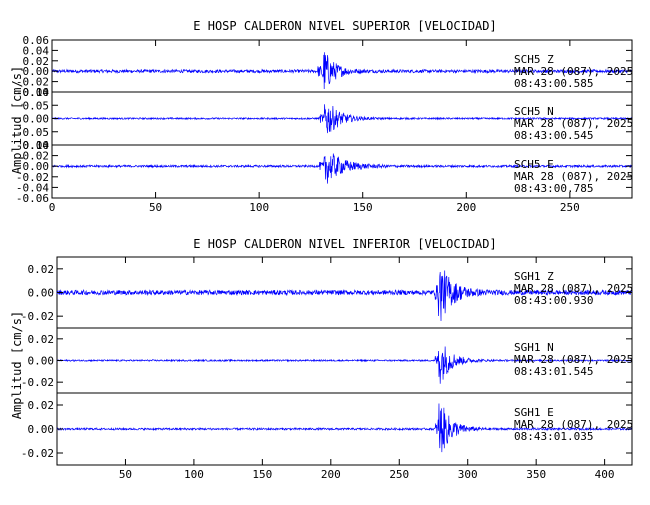 The width and height of the screenshot is (650, 505). I want to click on waveform-sgh1-z, so click(344, 295).